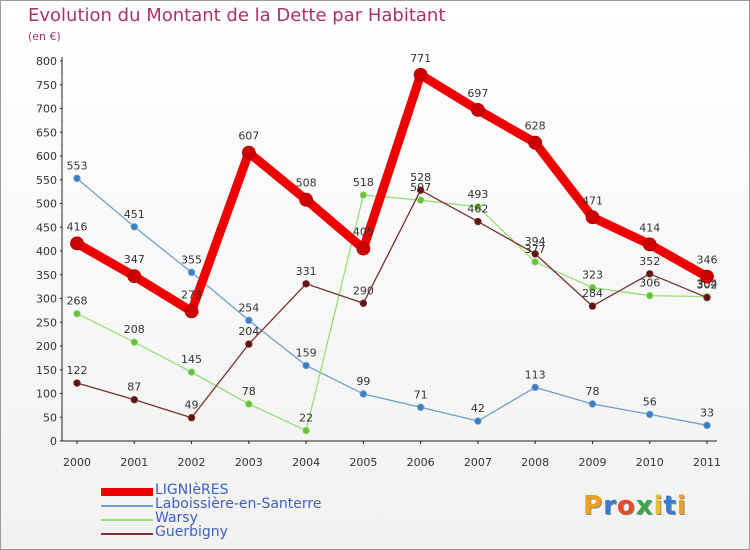 The image size is (750, 550). What do you see at coordinates (134, 387) in the screenshot?
I see `data-label: 87` at bounding box center [134, 387].